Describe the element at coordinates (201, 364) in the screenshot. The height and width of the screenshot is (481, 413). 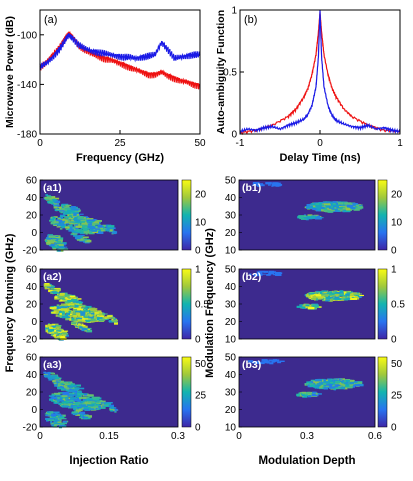
I see `colorbar-tick-label: 50` at that location.